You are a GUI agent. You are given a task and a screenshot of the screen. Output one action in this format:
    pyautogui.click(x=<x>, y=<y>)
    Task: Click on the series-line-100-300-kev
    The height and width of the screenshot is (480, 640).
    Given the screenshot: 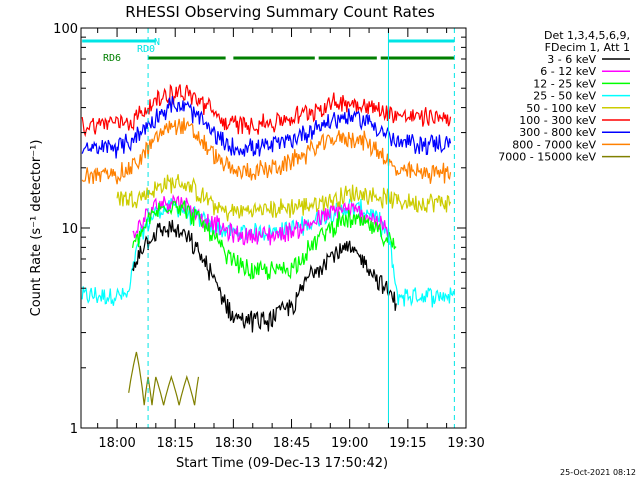 What is the action you would take?
    pyautogui.click(x=266, y=110)
    